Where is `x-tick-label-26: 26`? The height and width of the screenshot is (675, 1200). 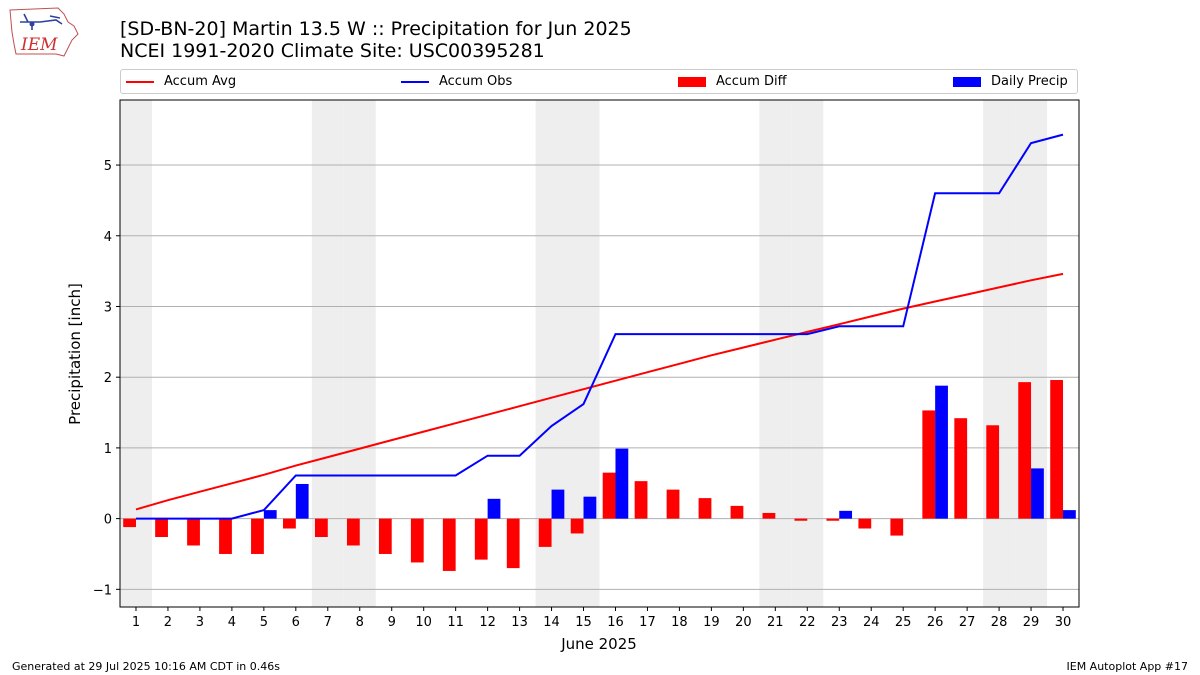 x-tick-label-26: 26 is located at coordinates (935, 622).